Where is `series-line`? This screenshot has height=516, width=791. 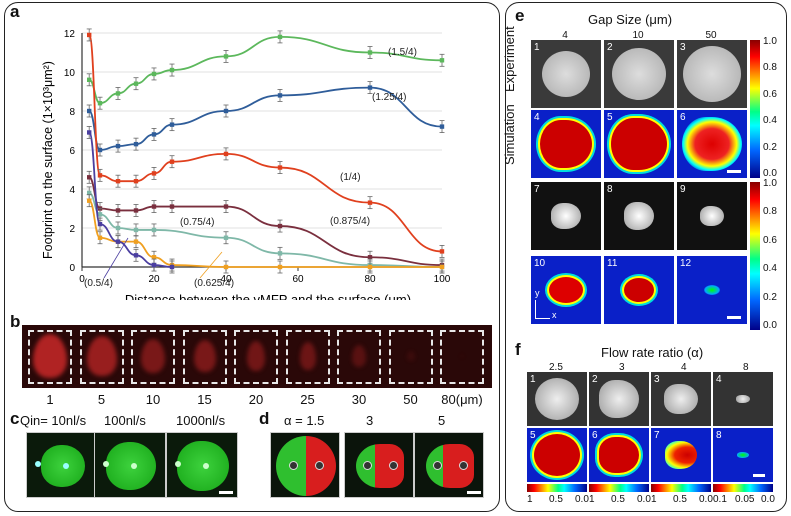
series-line is located at coordinates (265, 230).